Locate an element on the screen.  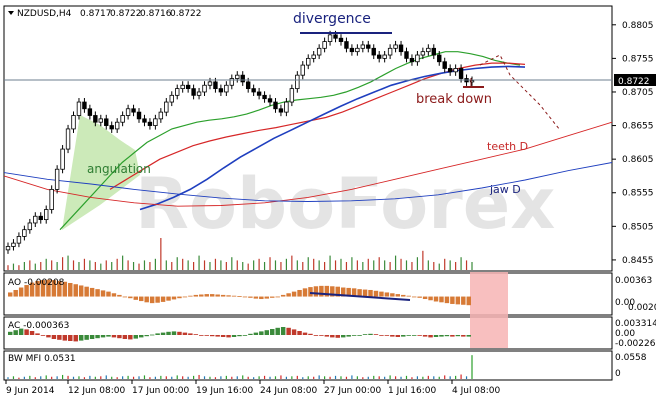
time-tick-label: 19 Jun 16:00 is located at coordinates (224, 391).